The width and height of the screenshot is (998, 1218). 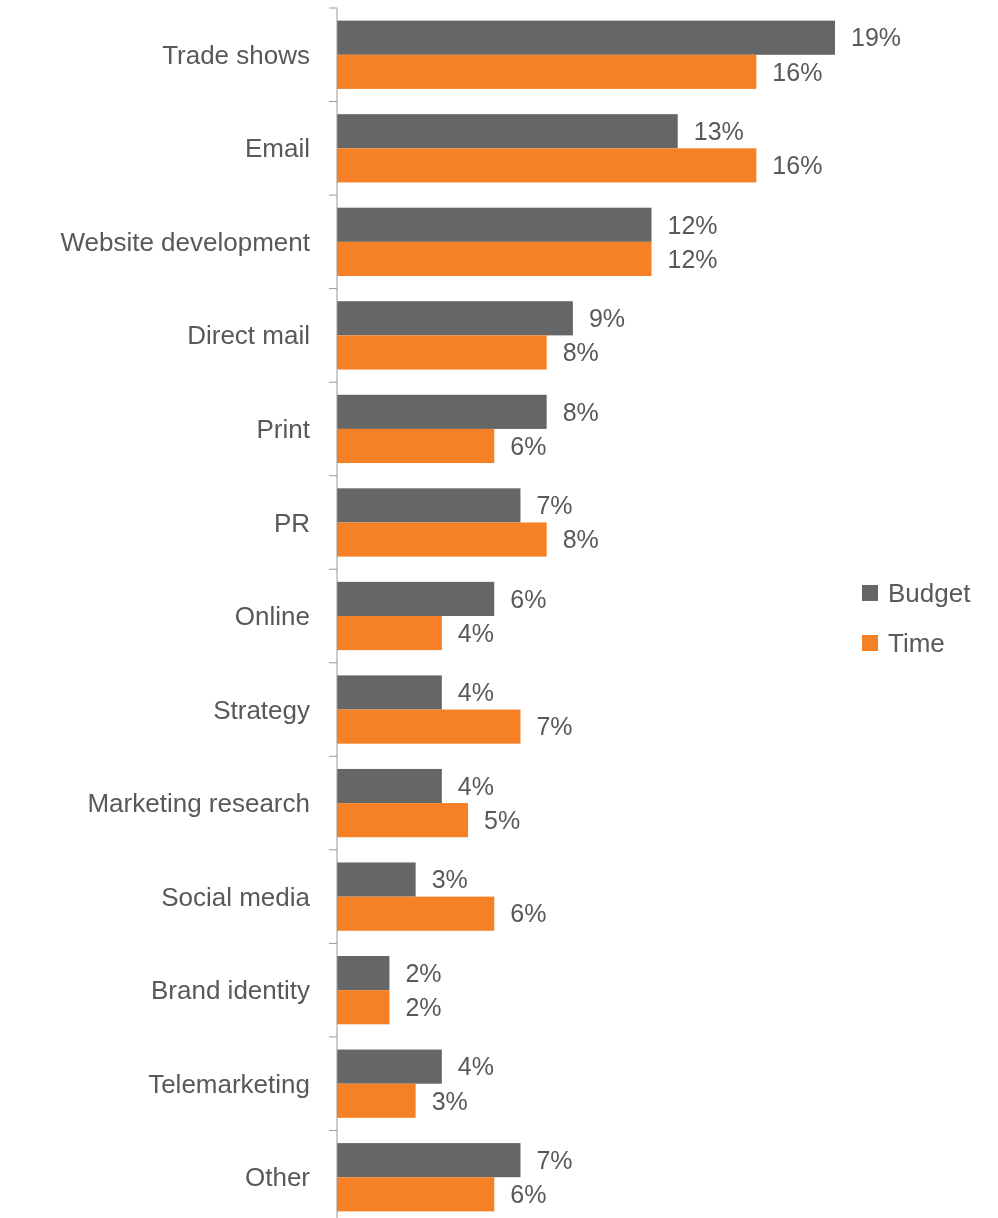 What do you see at coordinates (502, 819) in the screenshot?
I see `data-label: 5%` at bounding box center [502, 819].